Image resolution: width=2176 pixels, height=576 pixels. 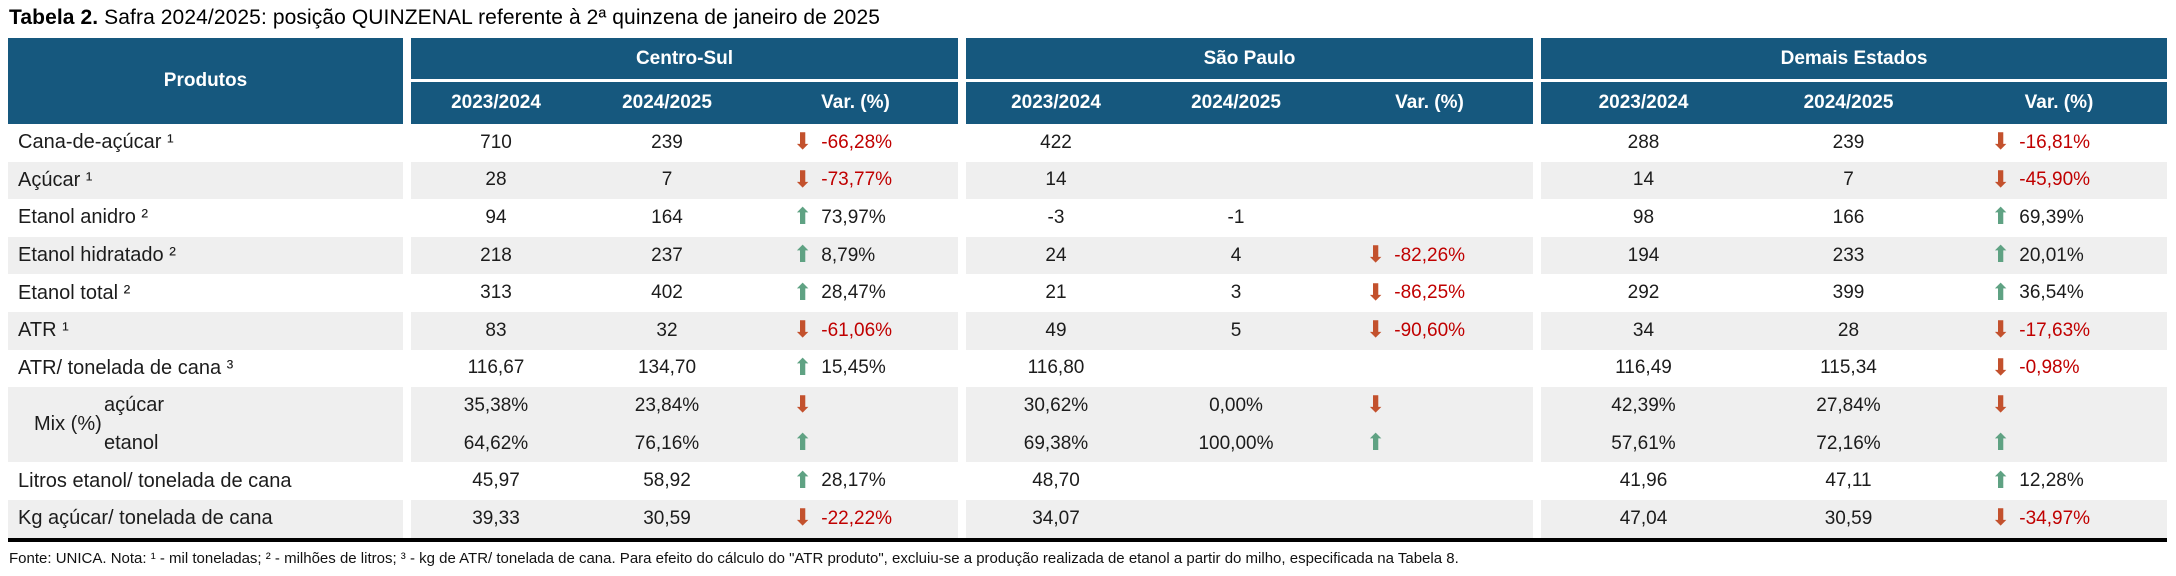 I want to click on variation-cell: ⬆ 36,54%, so click(x=2059, y=293).